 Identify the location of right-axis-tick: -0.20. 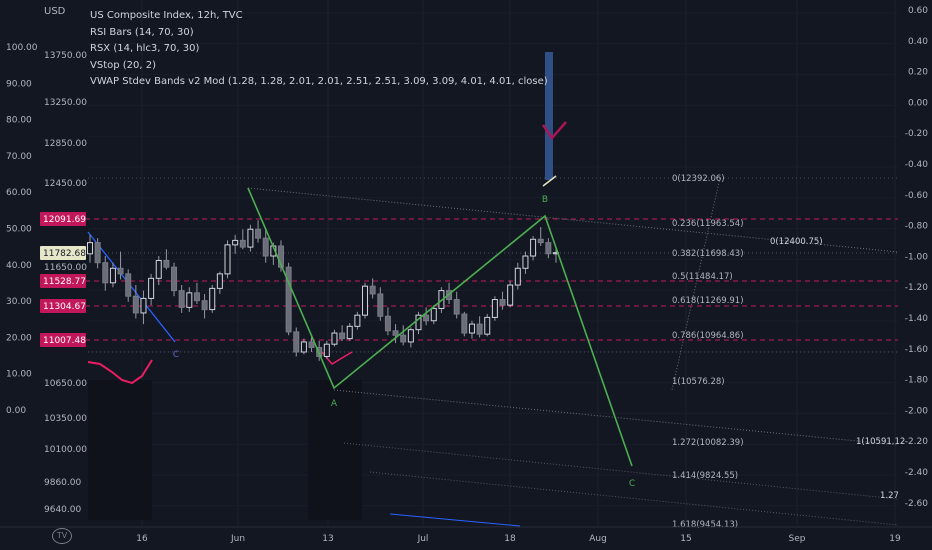
(917, 134).